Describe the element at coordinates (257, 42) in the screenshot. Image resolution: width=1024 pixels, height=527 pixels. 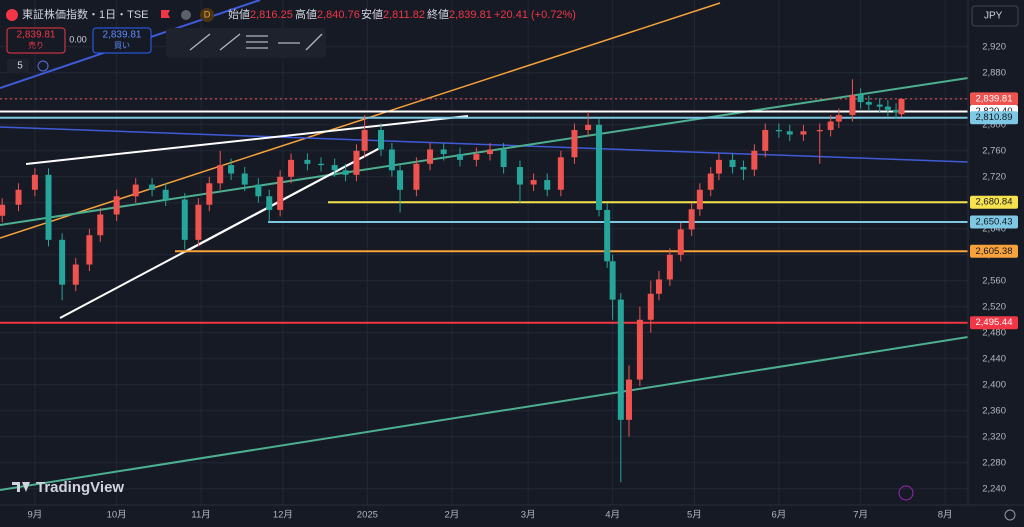
I see `tool-fib` at that location.